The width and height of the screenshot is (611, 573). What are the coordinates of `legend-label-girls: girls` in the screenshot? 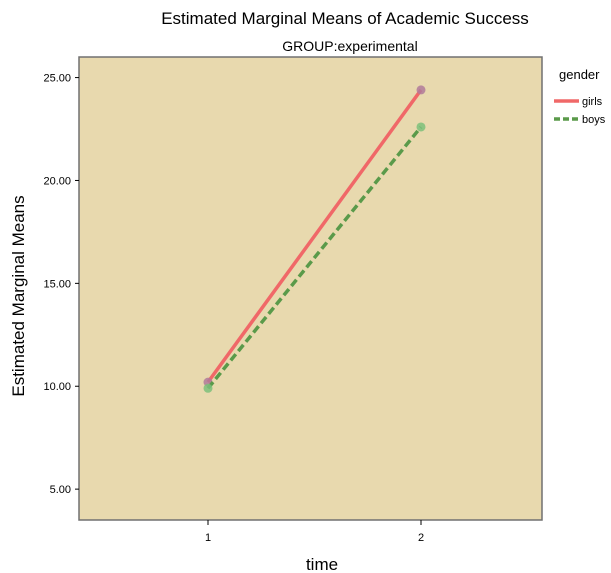 It's located at (592, 102).